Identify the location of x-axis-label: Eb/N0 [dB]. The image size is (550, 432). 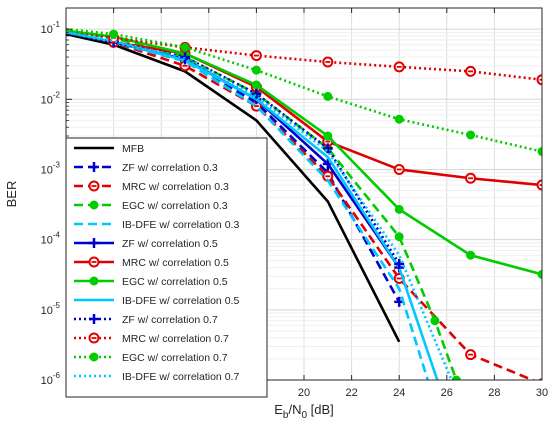
(304, 411).